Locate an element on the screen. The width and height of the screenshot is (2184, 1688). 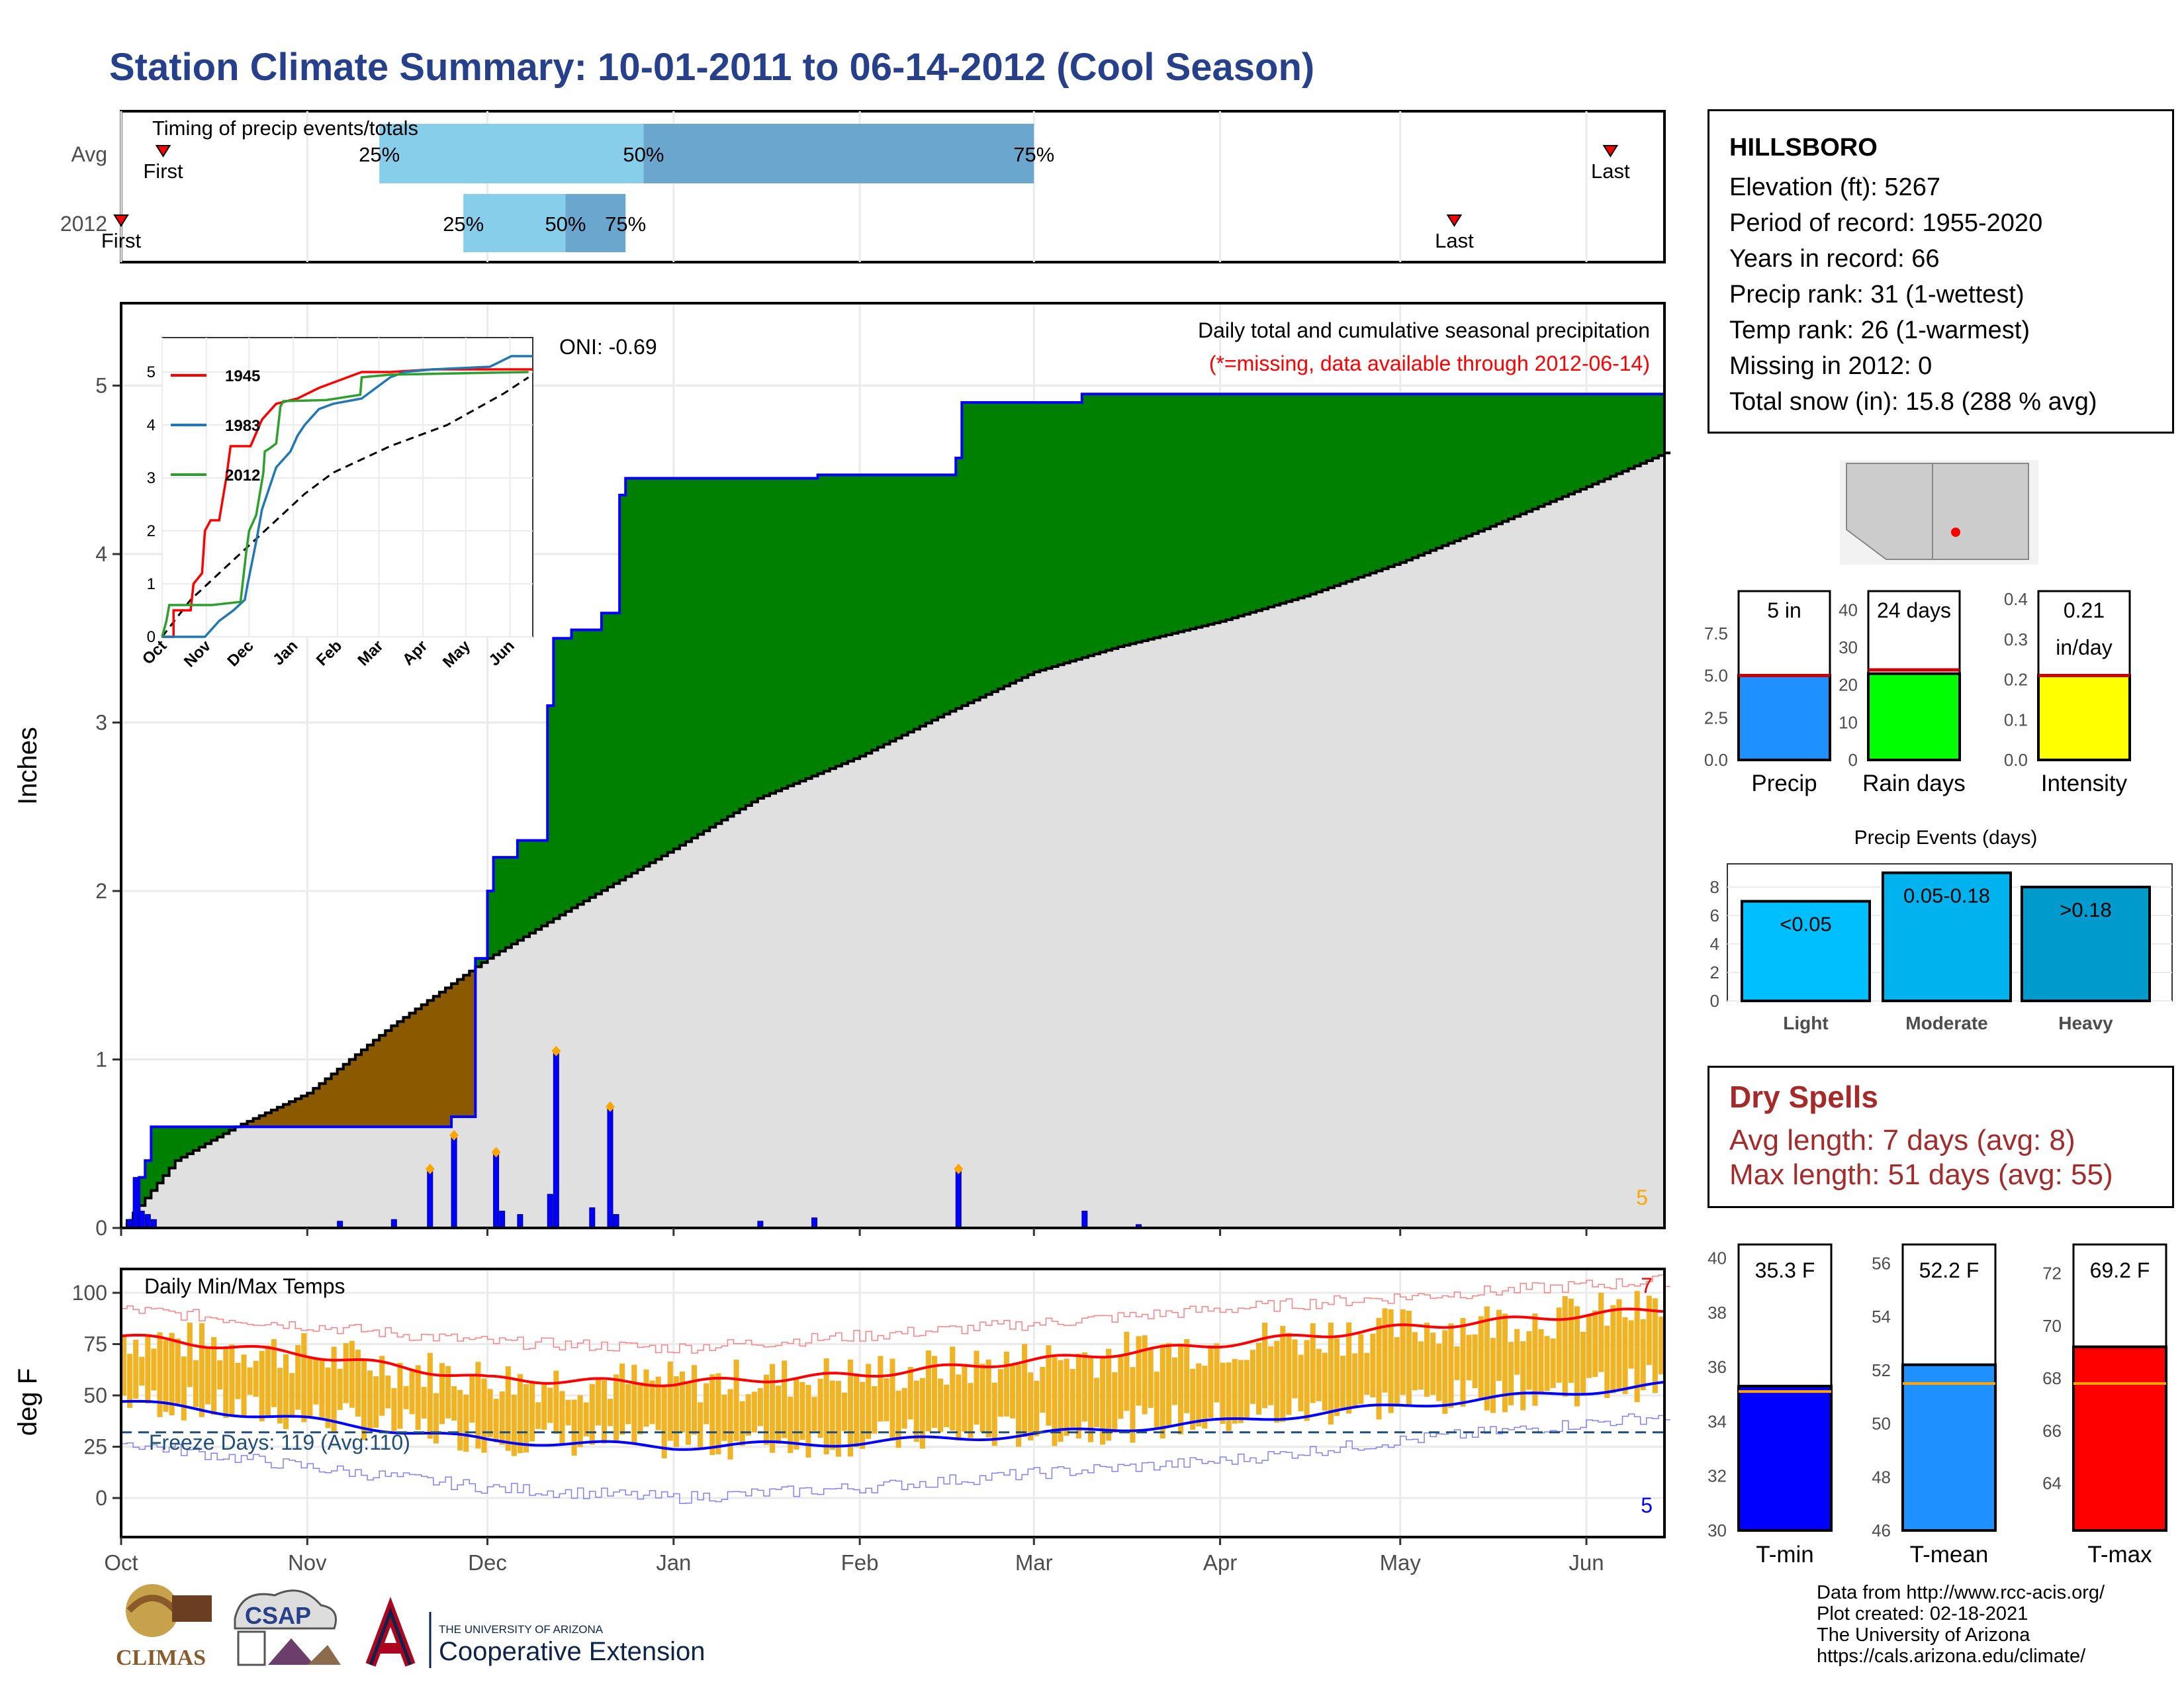
temp-bar-tick: 32 is located at coordinates (1717, 1476).